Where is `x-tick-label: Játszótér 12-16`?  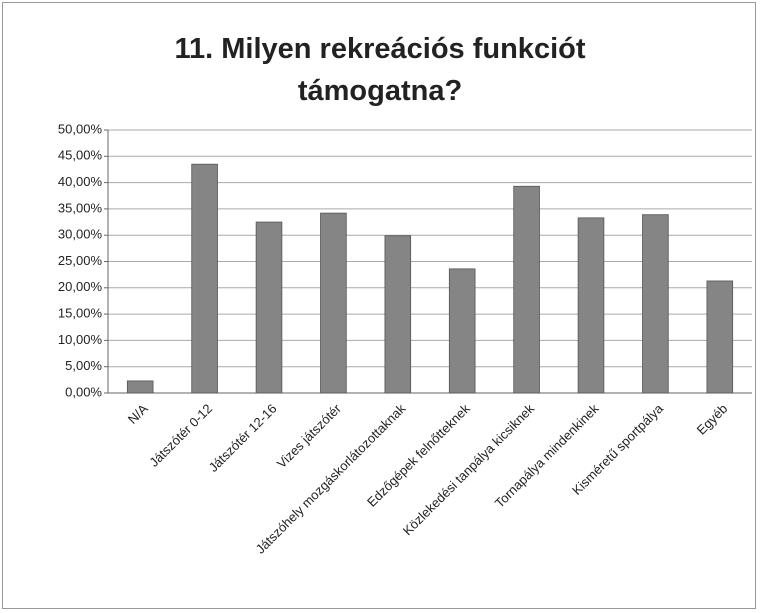
x-tick-label: Játszótér 12-16 is located at coordinates (243, 438).